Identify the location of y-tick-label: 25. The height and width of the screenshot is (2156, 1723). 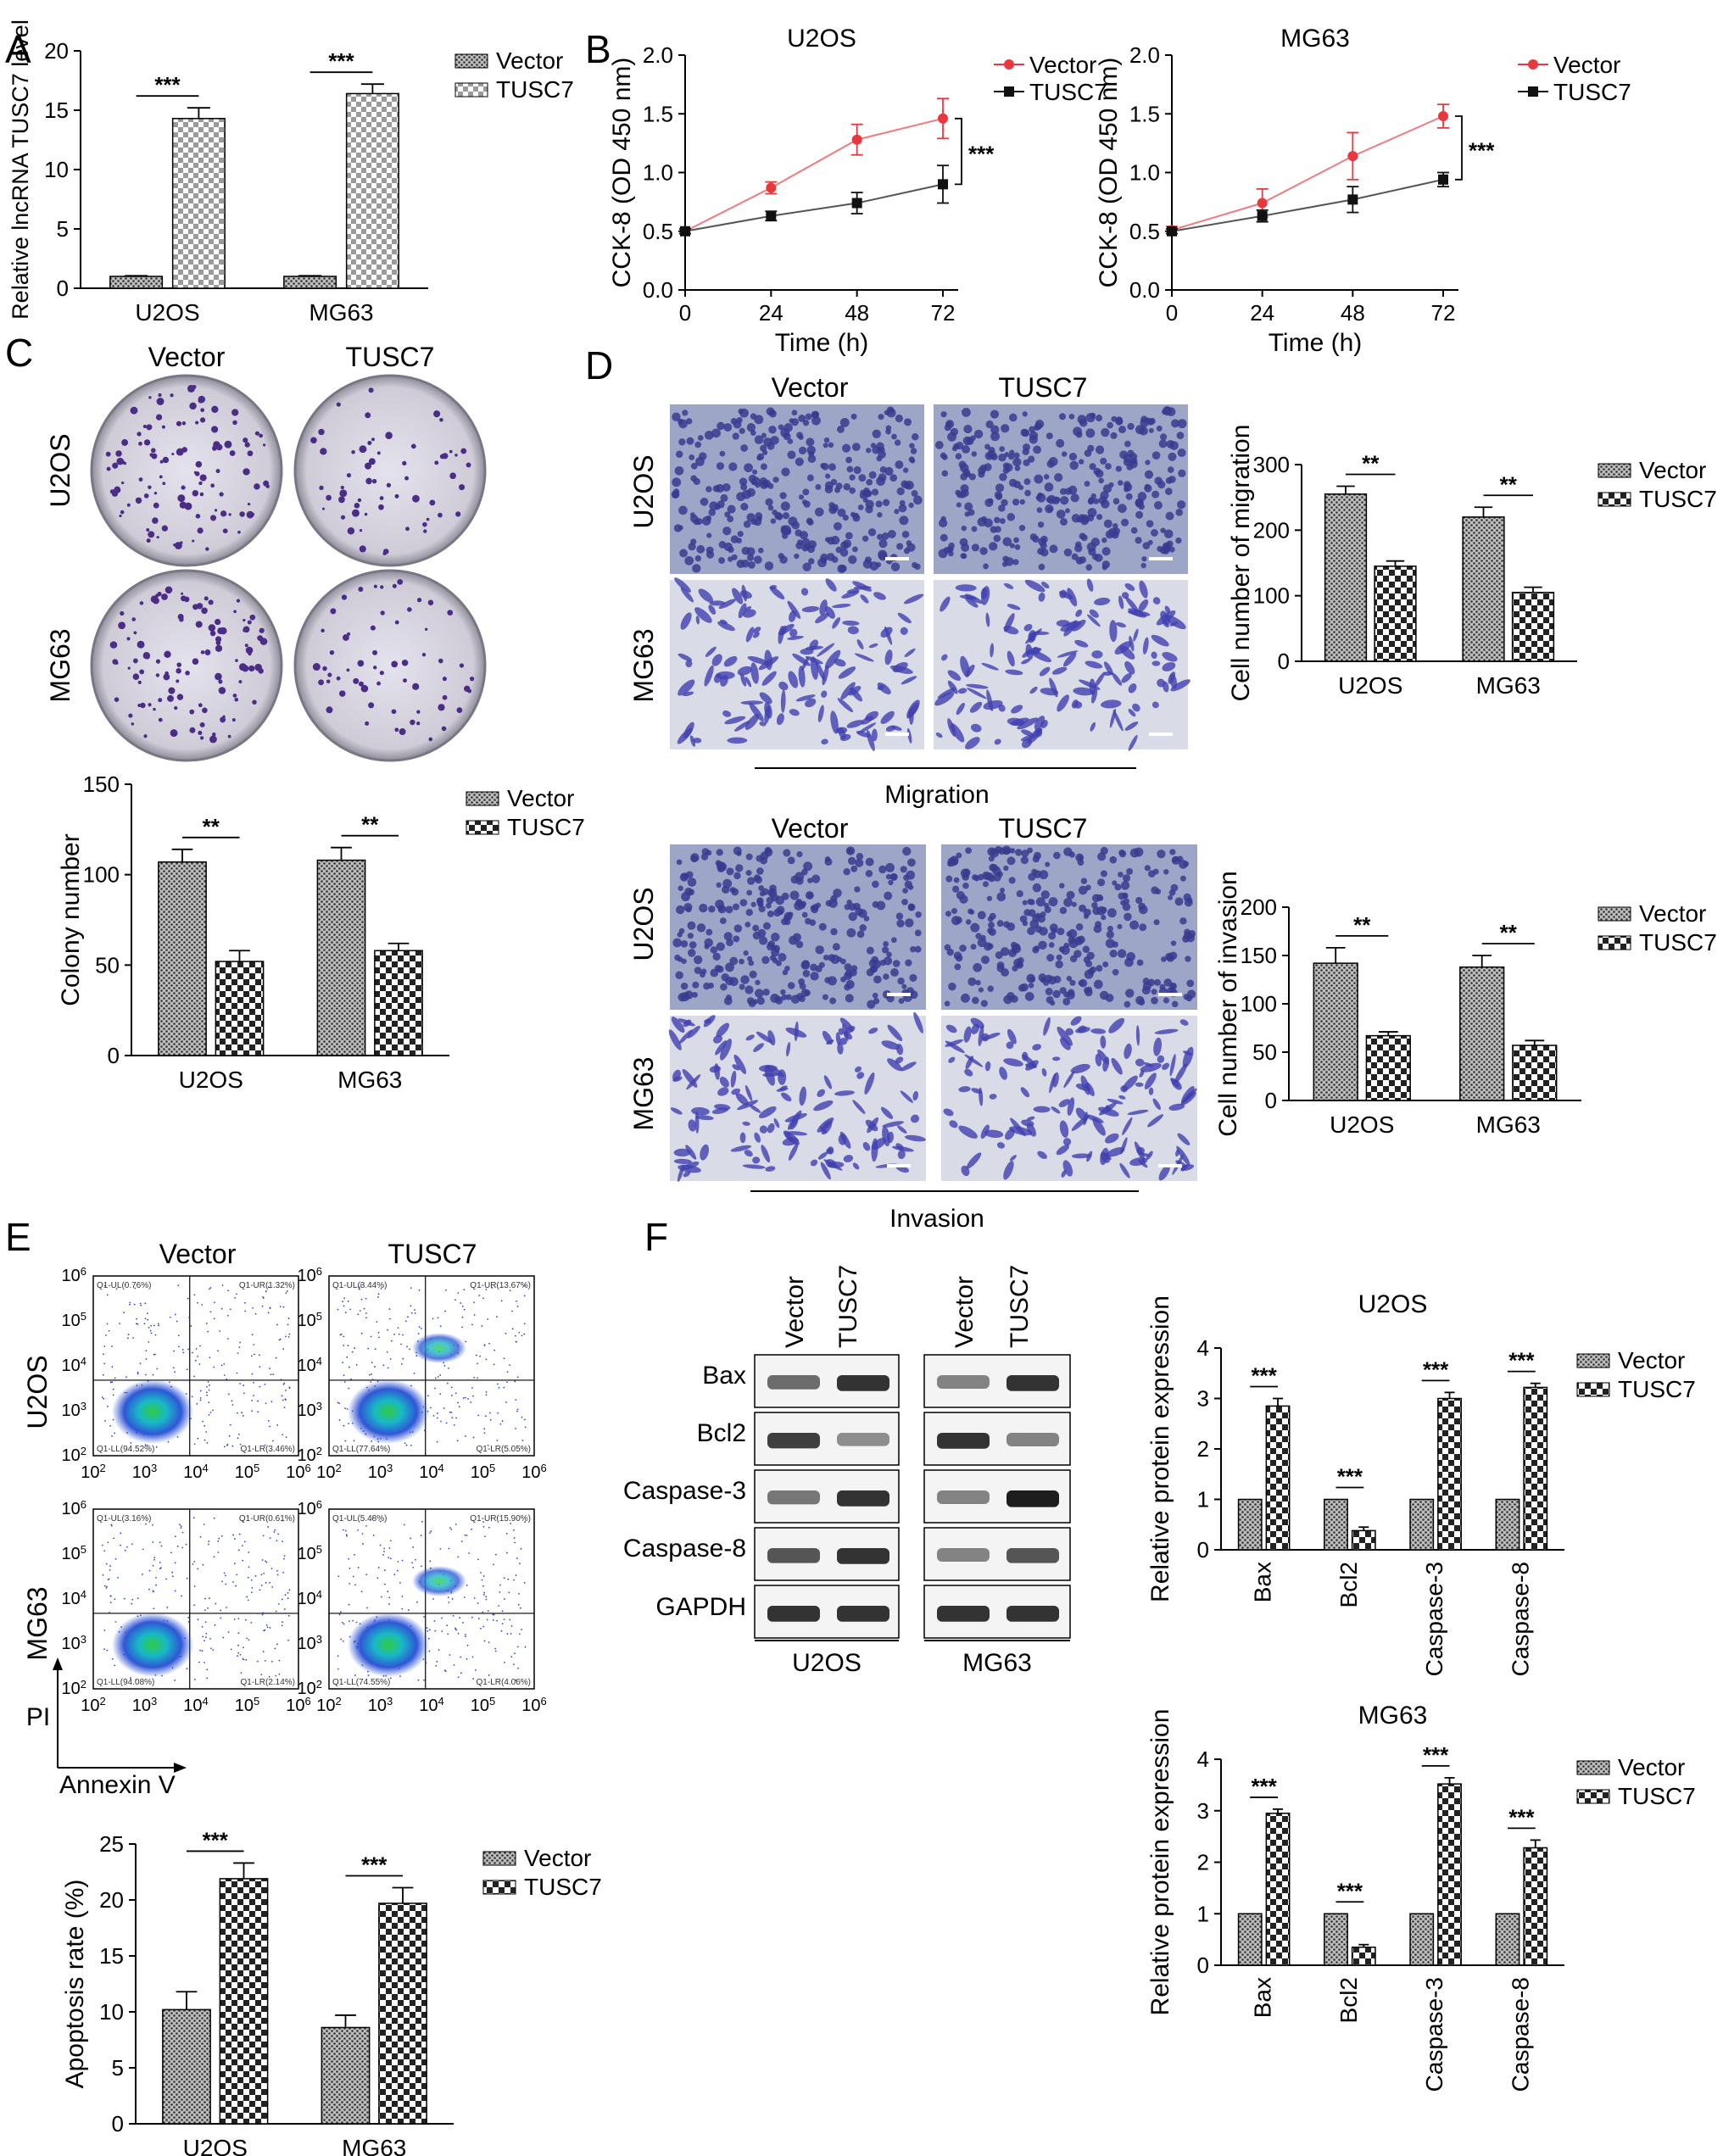
(111, 1844).